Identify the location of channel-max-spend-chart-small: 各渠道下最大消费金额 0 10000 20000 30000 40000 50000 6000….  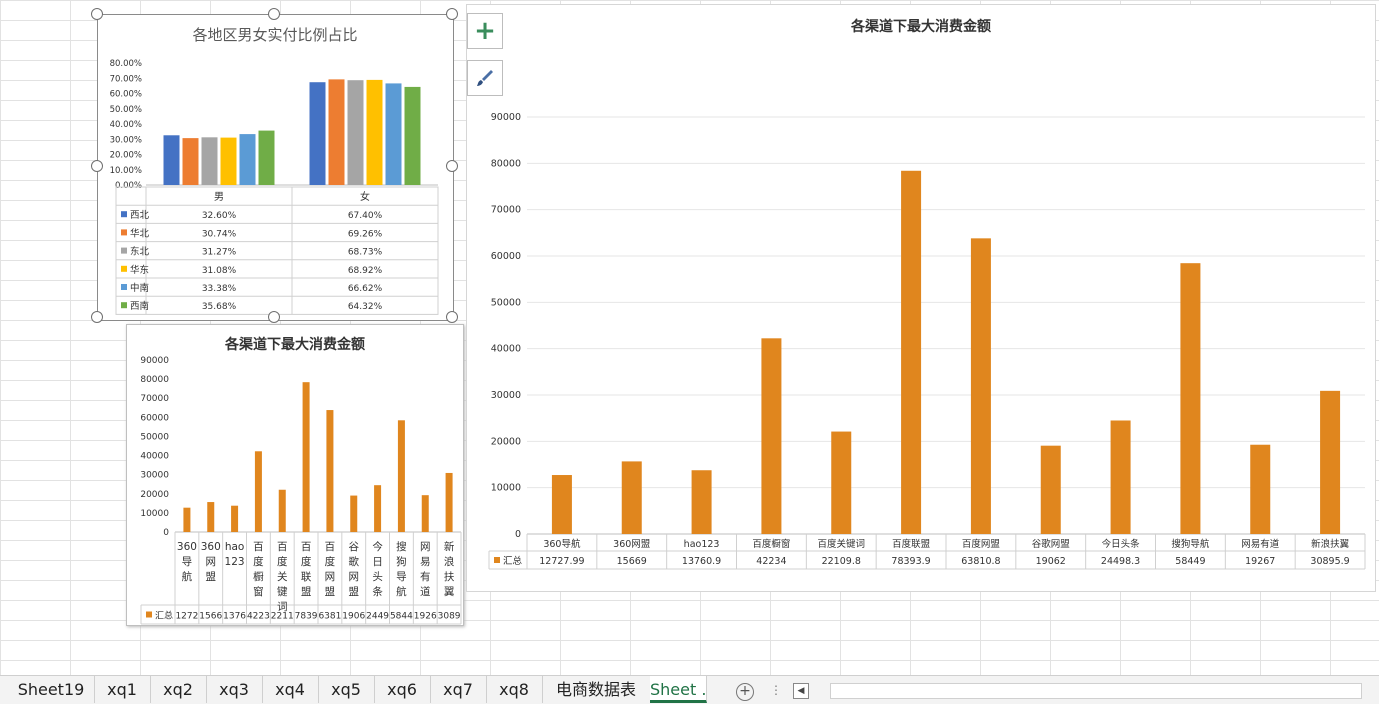
(295, 475).